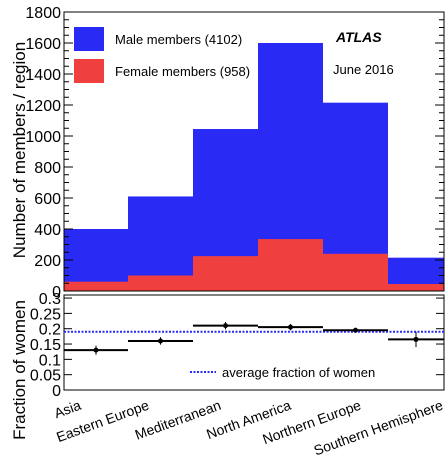 The height and width of the screenshot is (457, 446). Describe the element at coordinates (160, 283) in the screenshot. I see `female-bar-eastern-europe` at that location.